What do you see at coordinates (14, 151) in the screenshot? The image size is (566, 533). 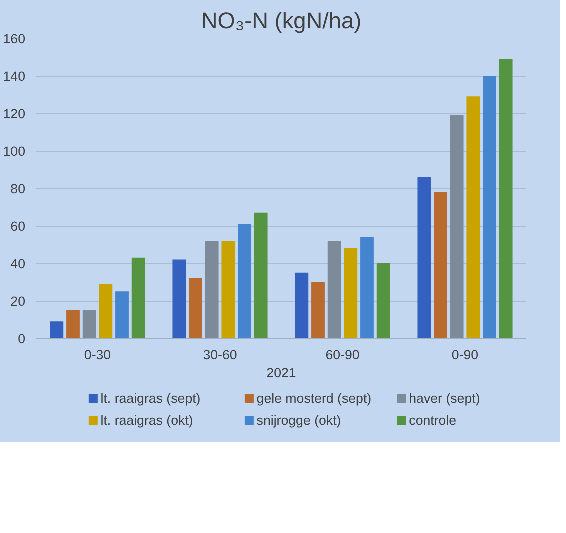 I see `y-tick-label: 100` at bounding box center [14, 151].